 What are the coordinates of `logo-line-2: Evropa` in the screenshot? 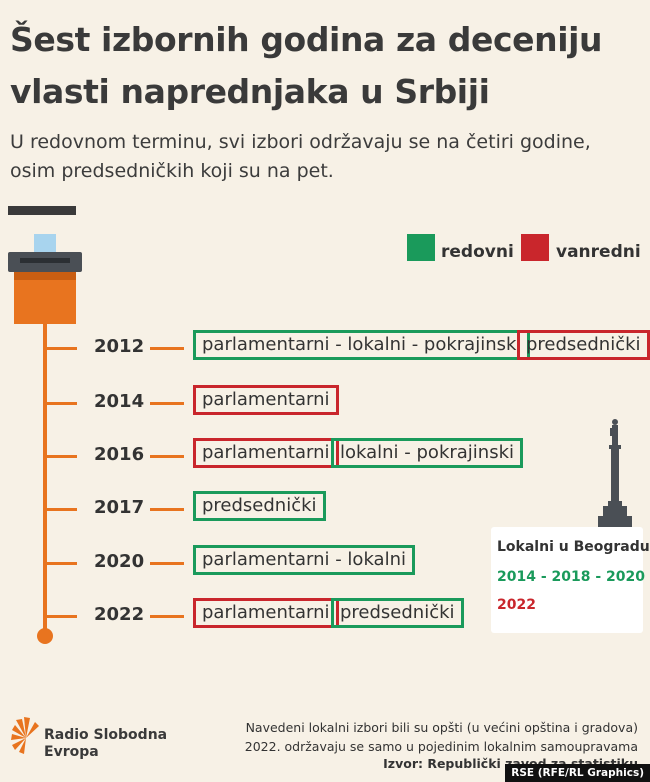 It's located at (71, 752).